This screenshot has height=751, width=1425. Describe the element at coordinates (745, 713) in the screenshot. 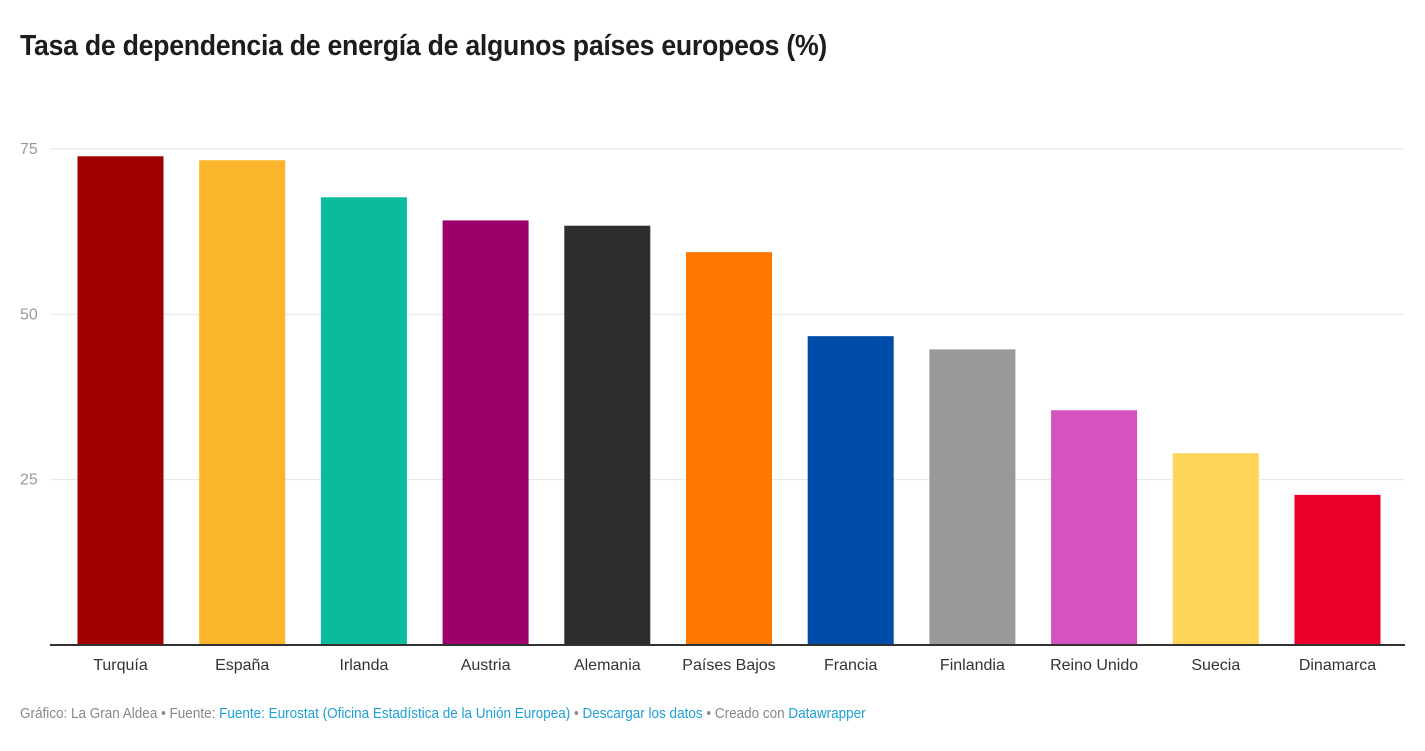

I see `created-with-text: • Creado con` at that location.